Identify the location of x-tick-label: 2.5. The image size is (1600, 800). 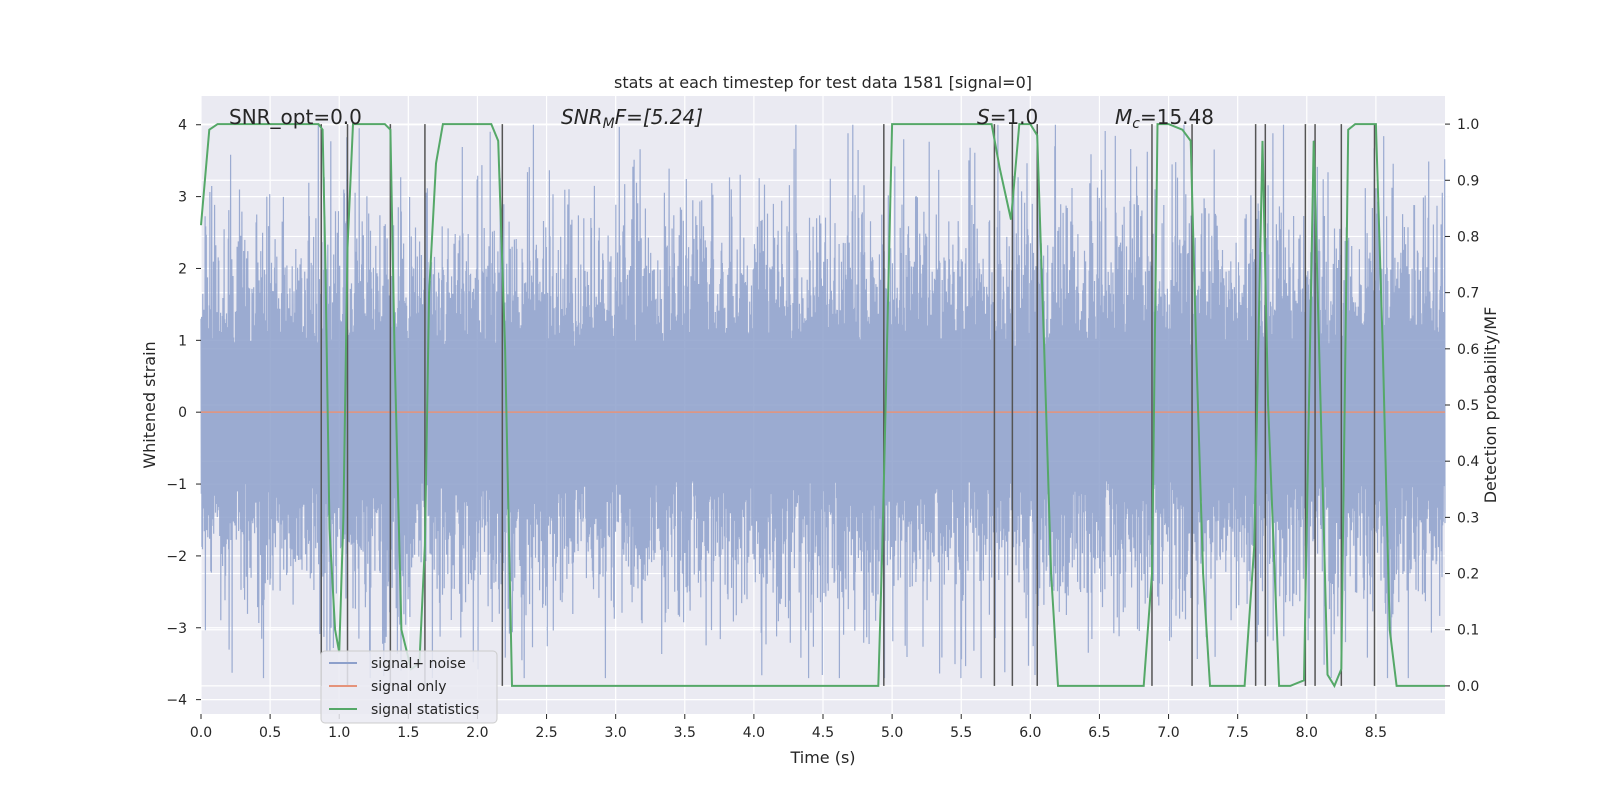
(546, 733).